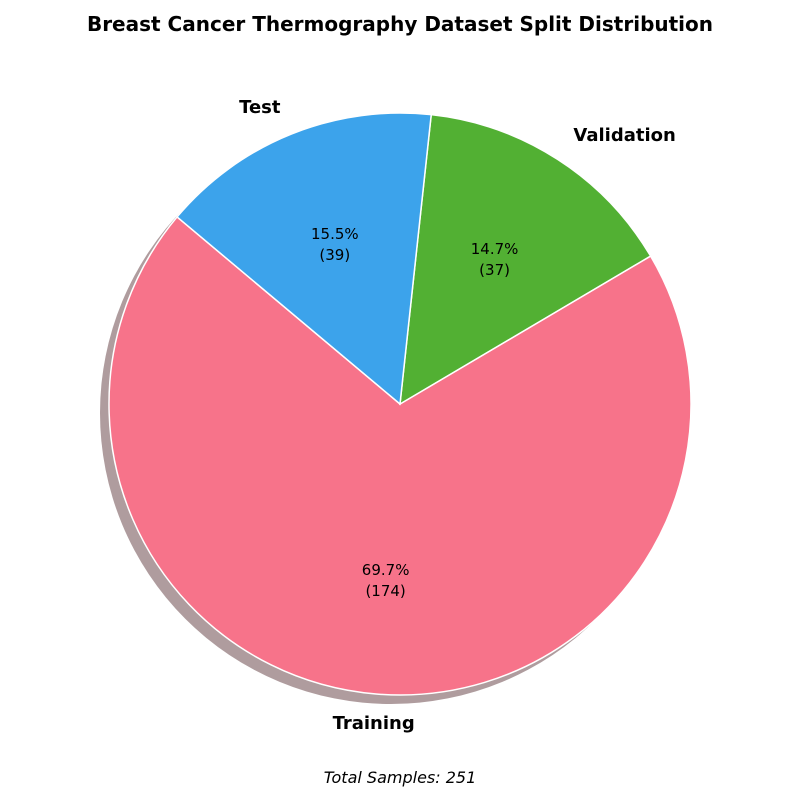  I want to click on pie-slice-validation, so click(525, 259).